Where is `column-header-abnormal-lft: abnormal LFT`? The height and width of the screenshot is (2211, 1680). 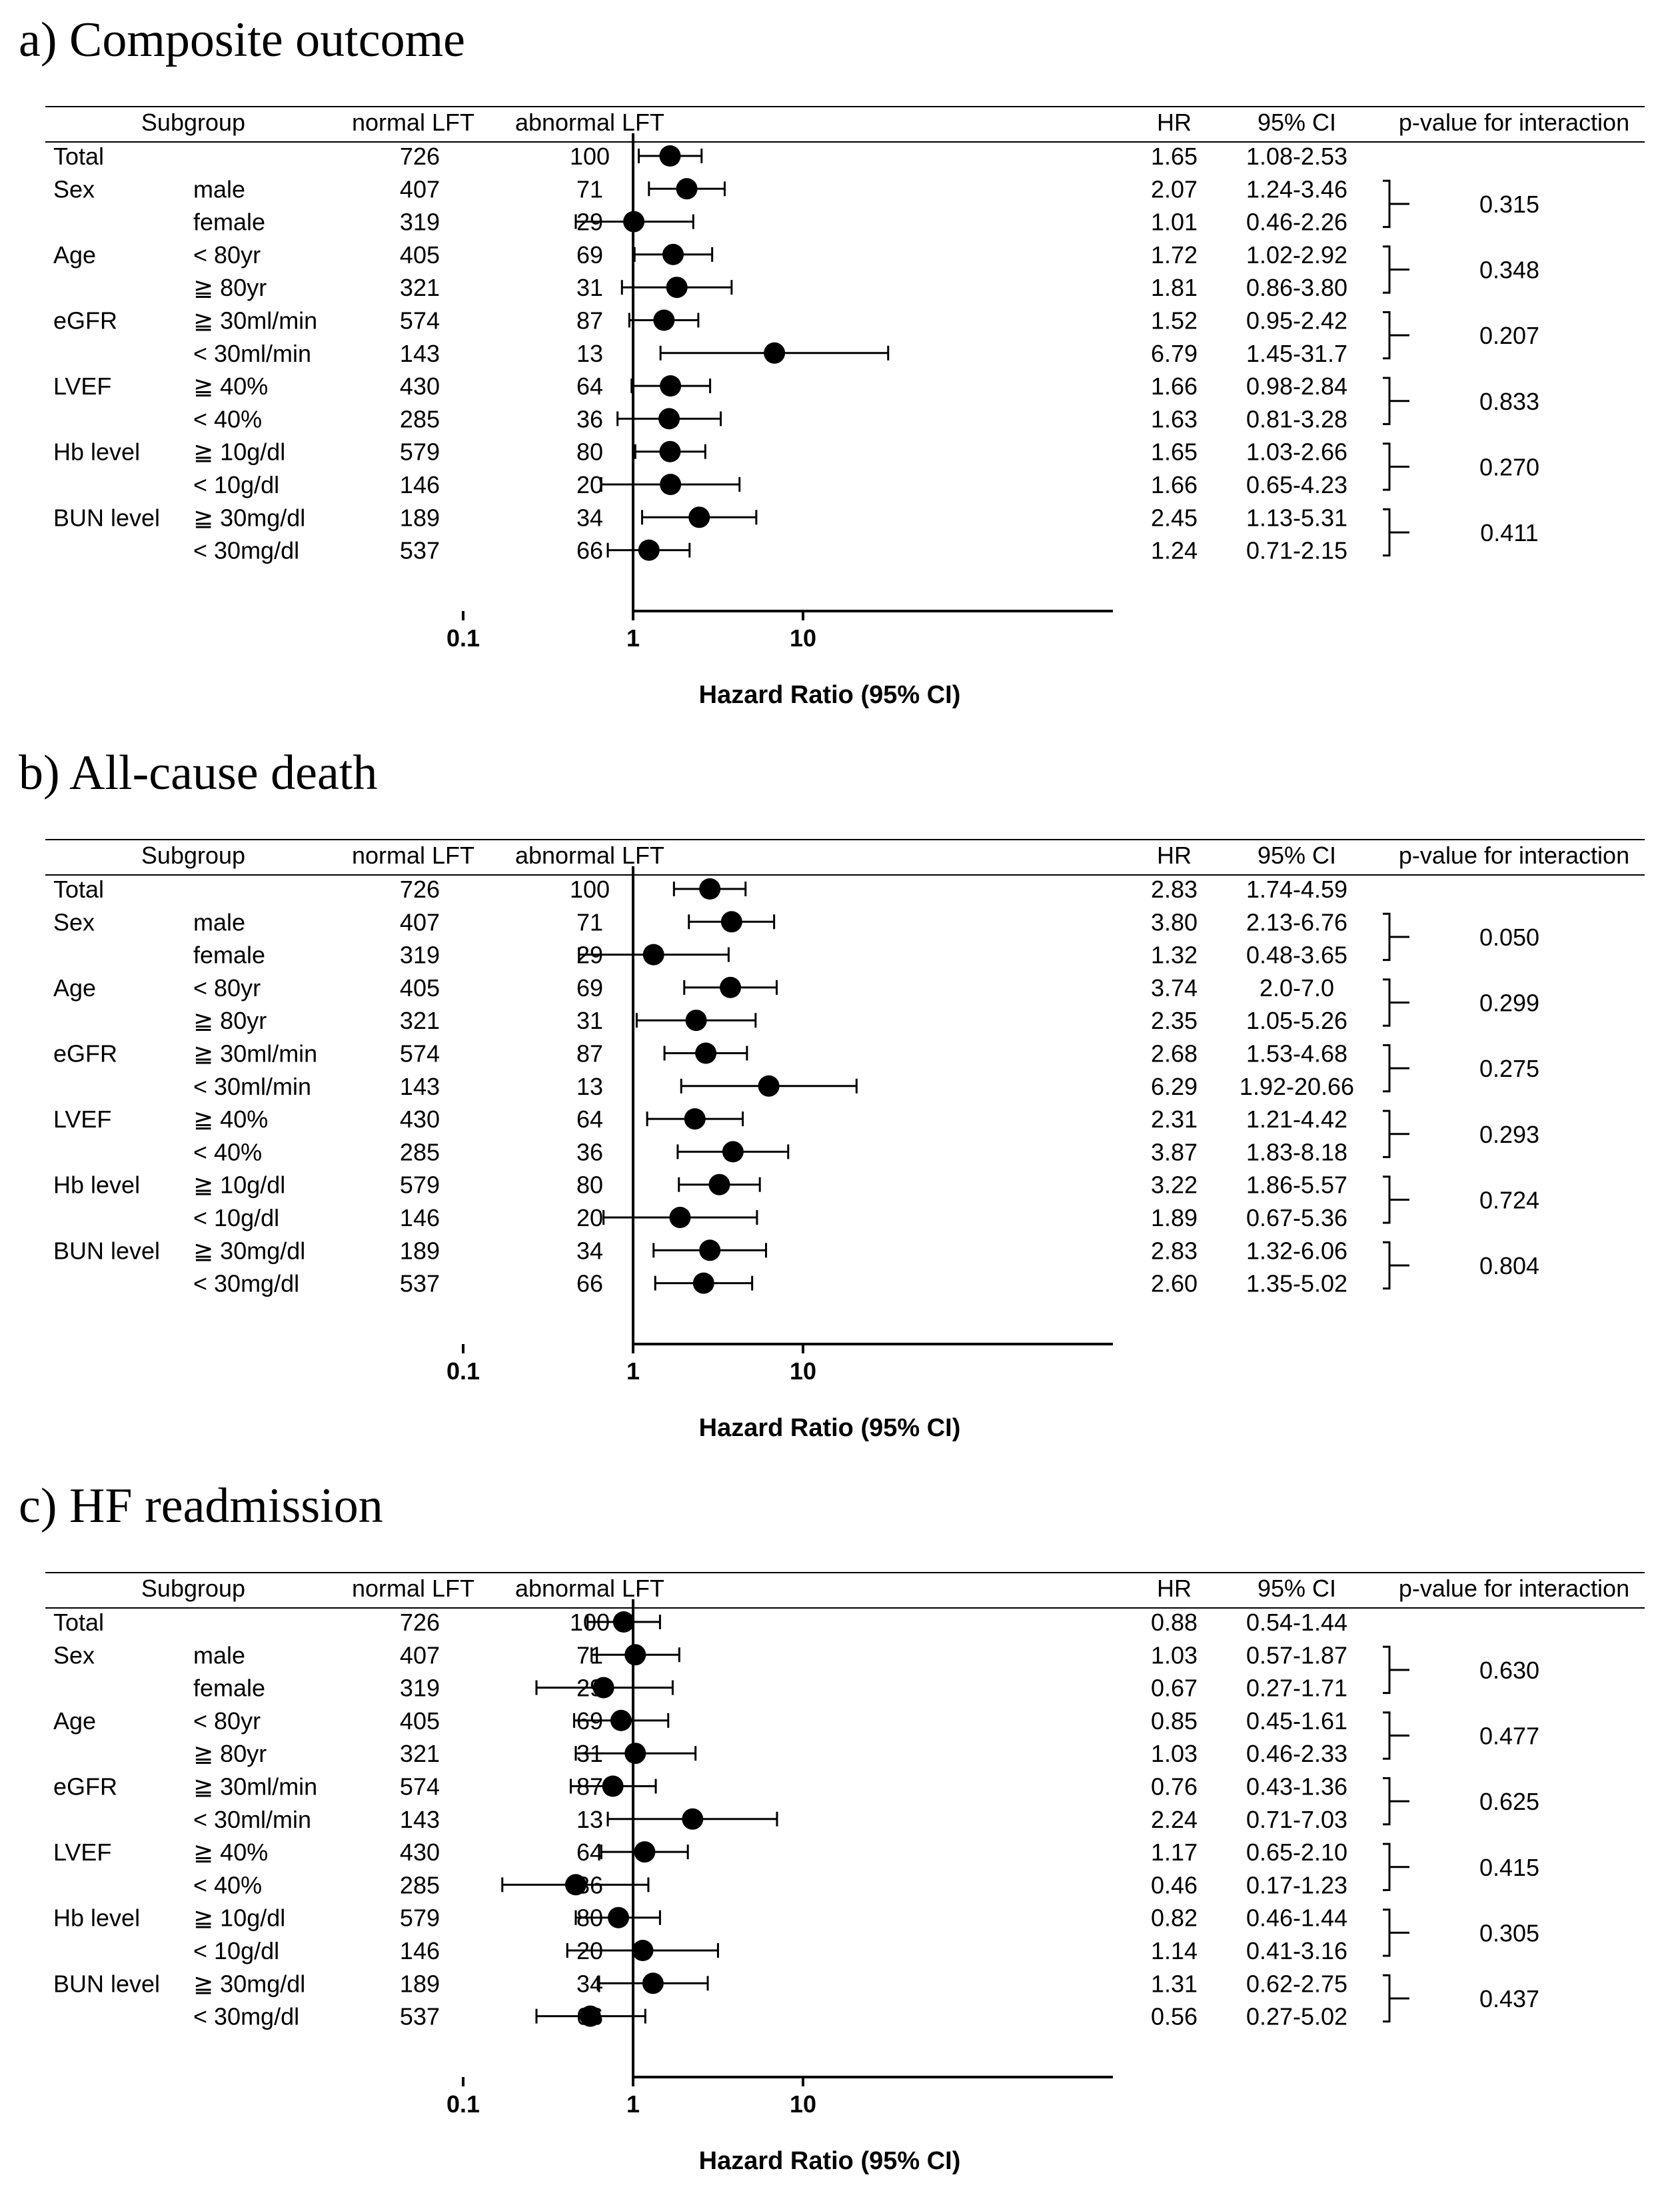 column-header-abnormal-lft: abnormal LFT is located at coordinates (589, 122).